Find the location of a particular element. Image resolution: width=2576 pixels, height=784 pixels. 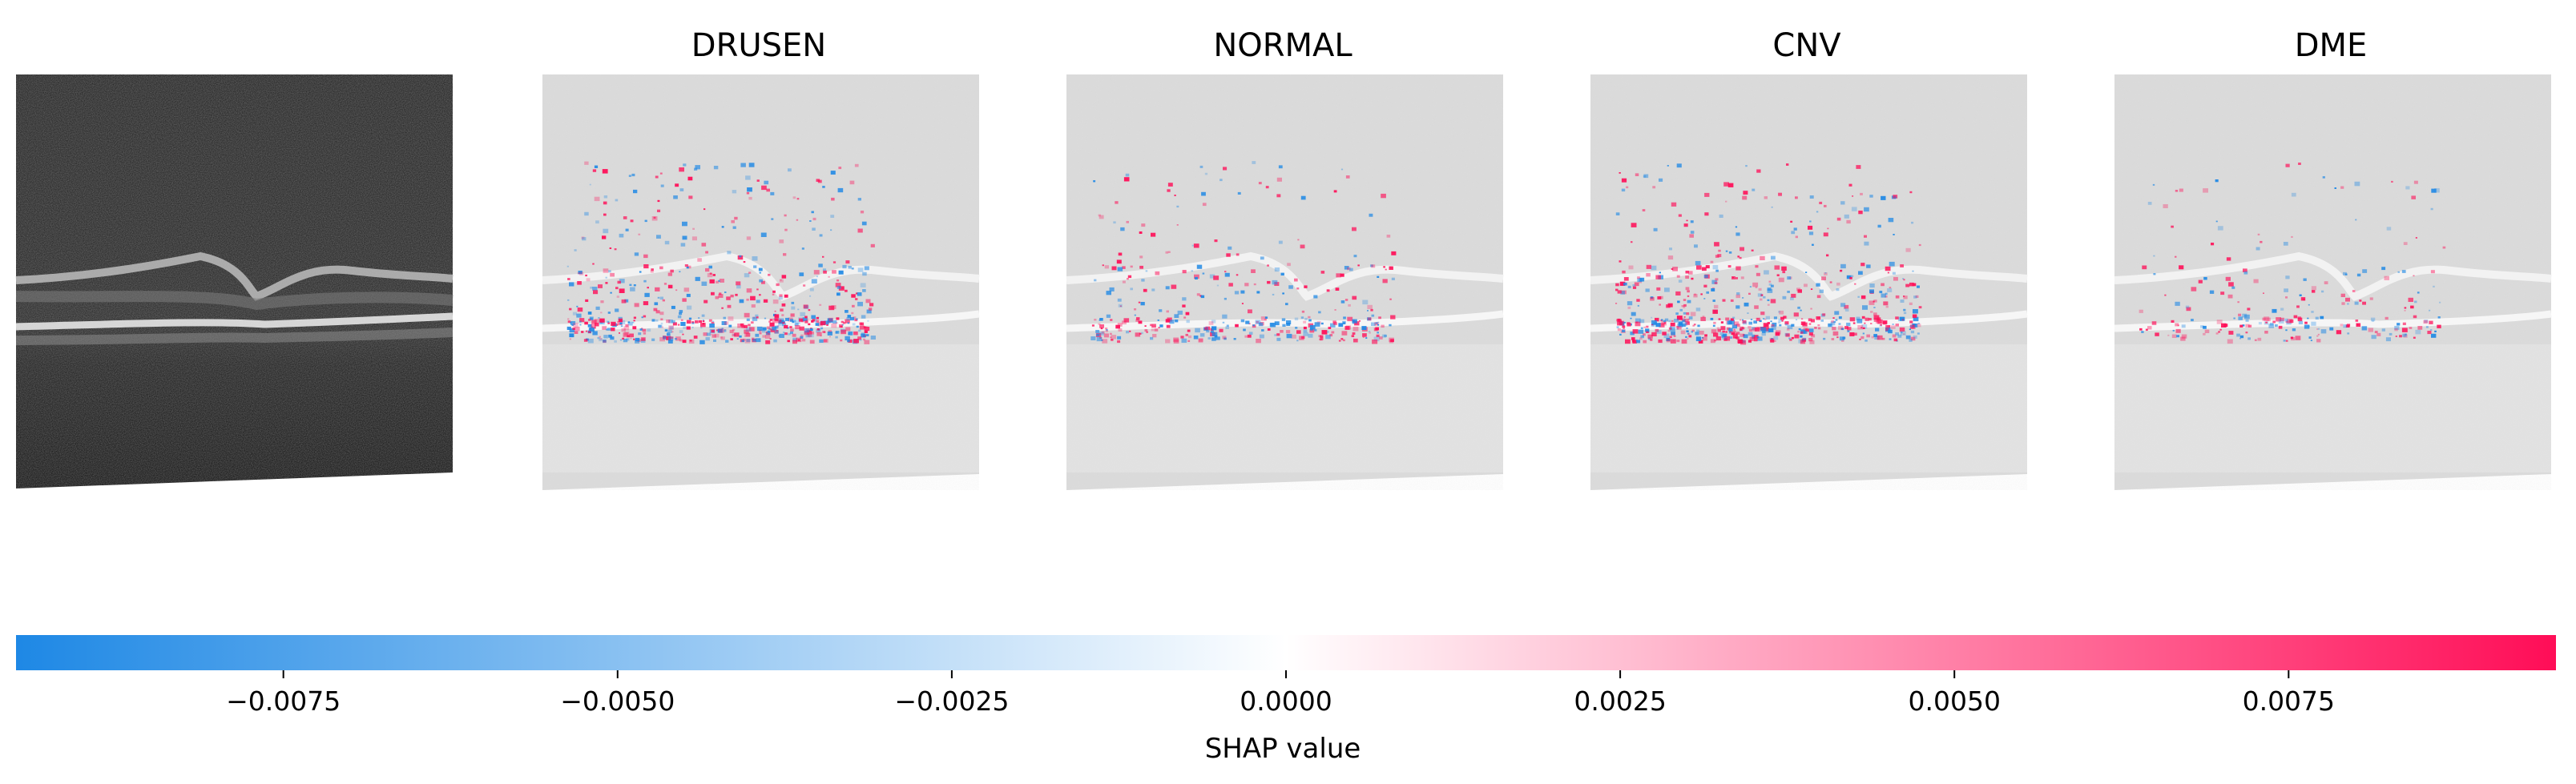

colorbar-tick-label: 0.0000 is located at coordinates (1286, 701).